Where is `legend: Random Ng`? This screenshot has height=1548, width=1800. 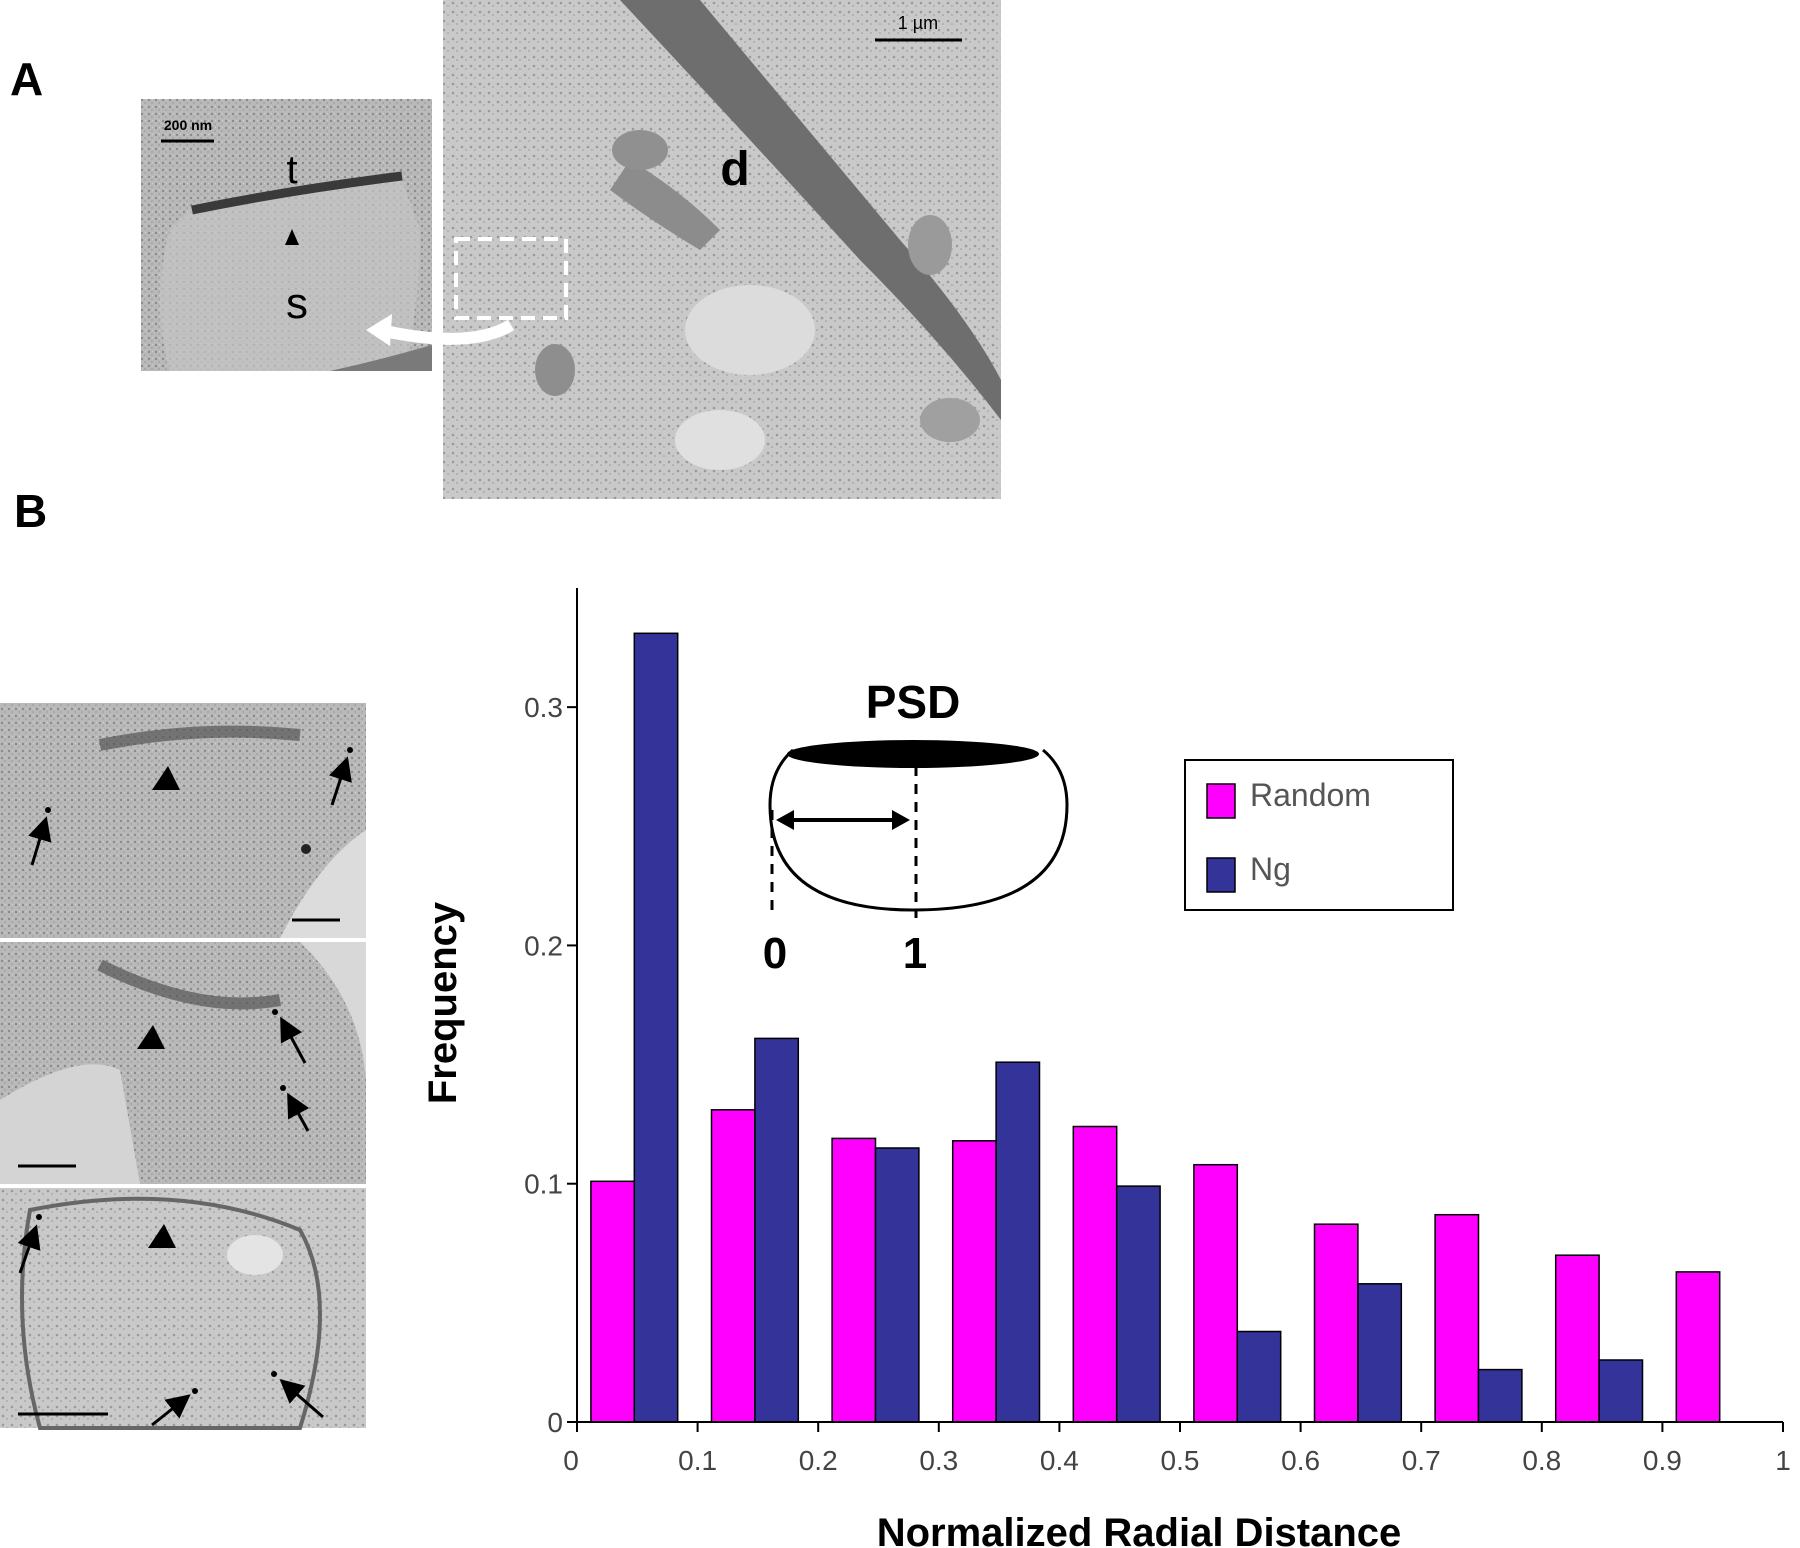
legend: Random Ng is located at coordinates (1319, 835).